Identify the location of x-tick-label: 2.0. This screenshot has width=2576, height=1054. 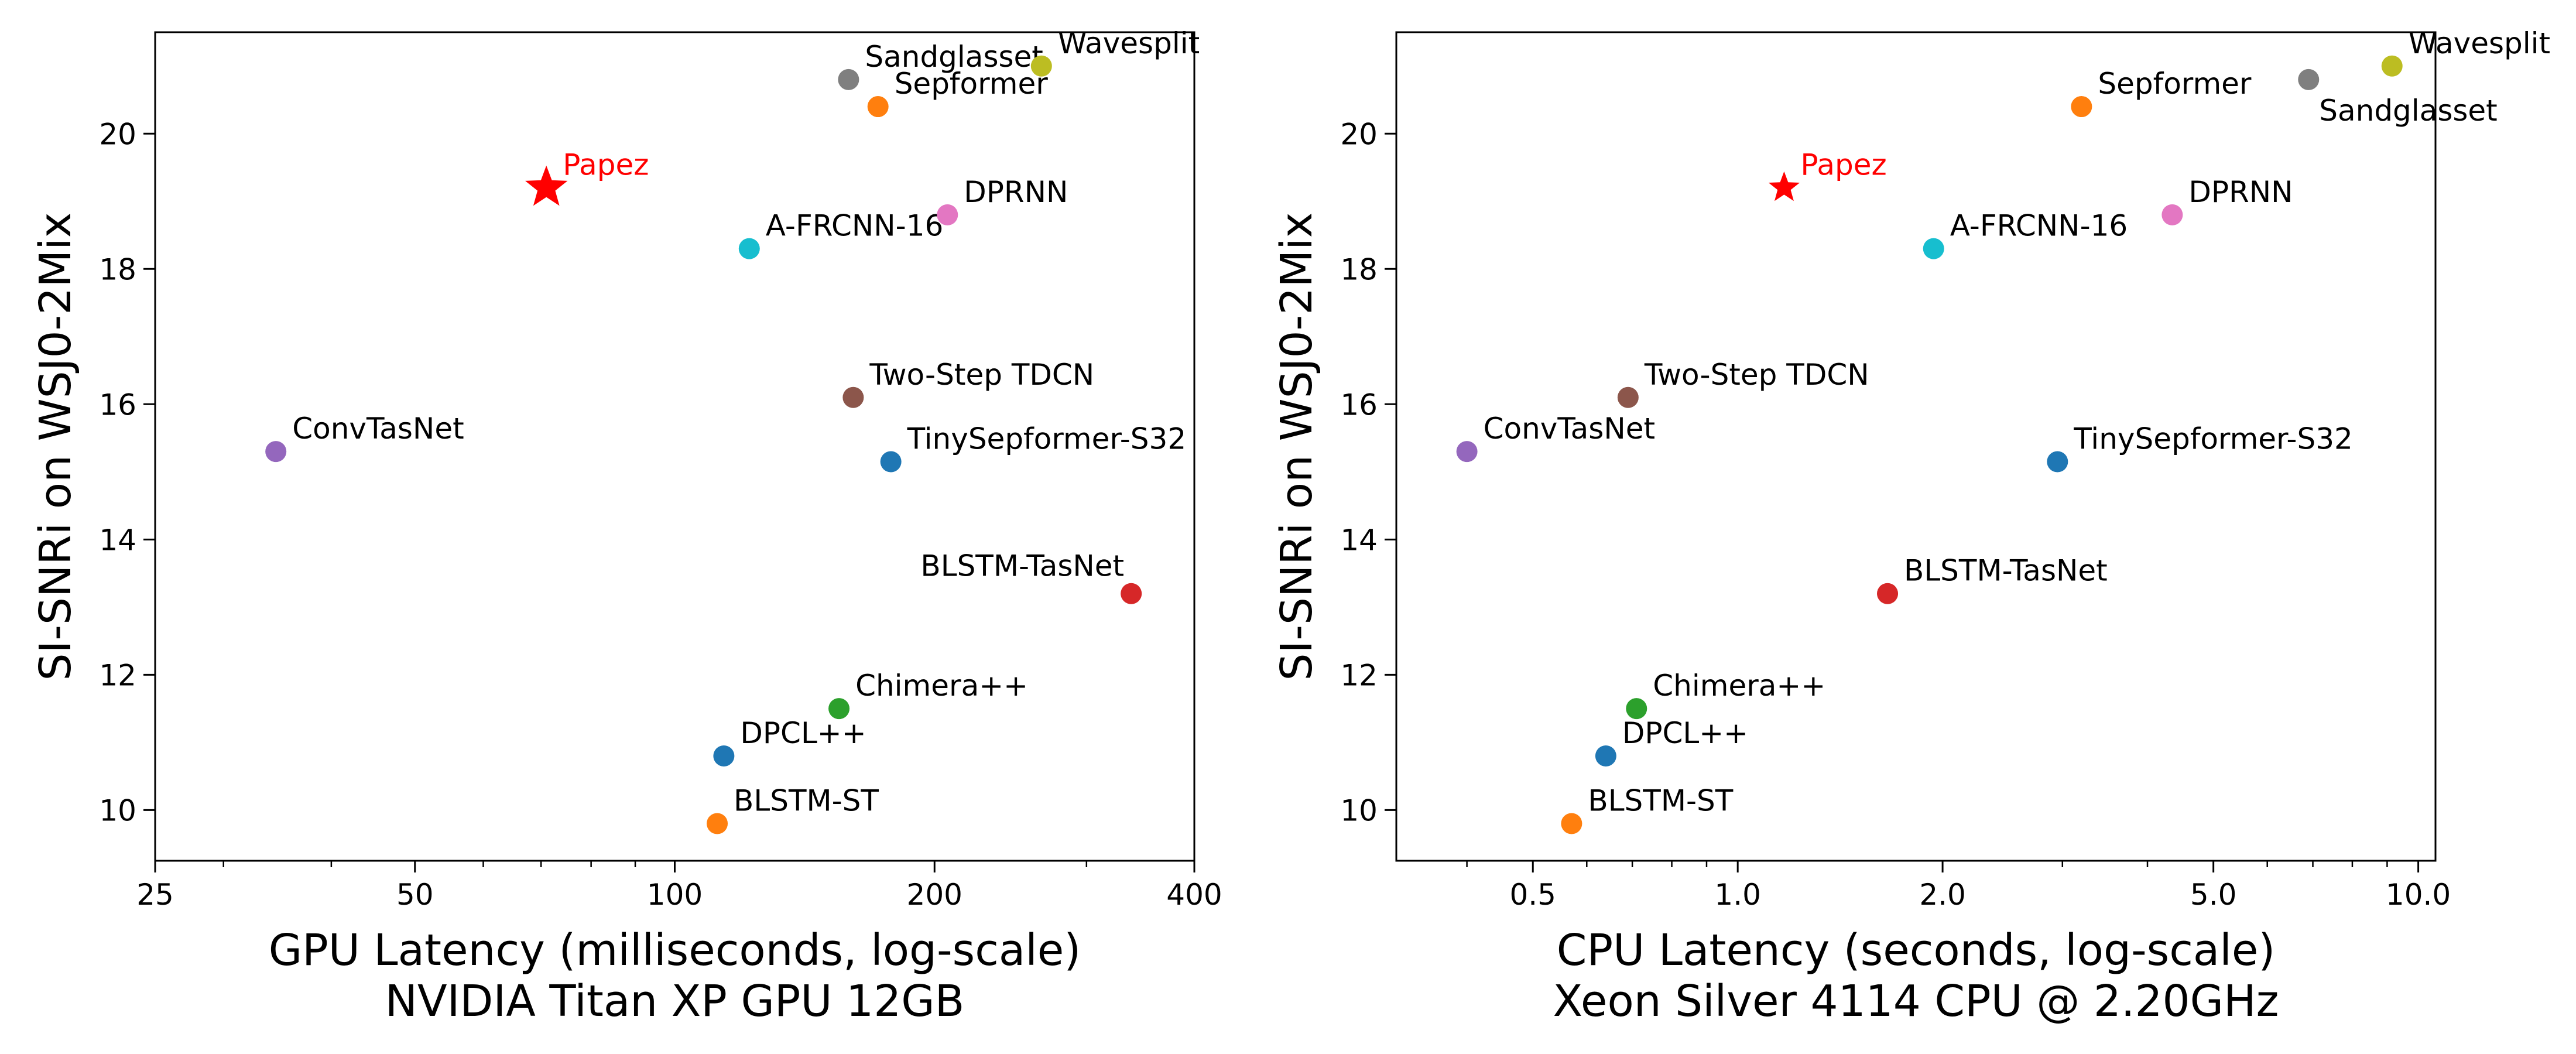
(1942, 895).